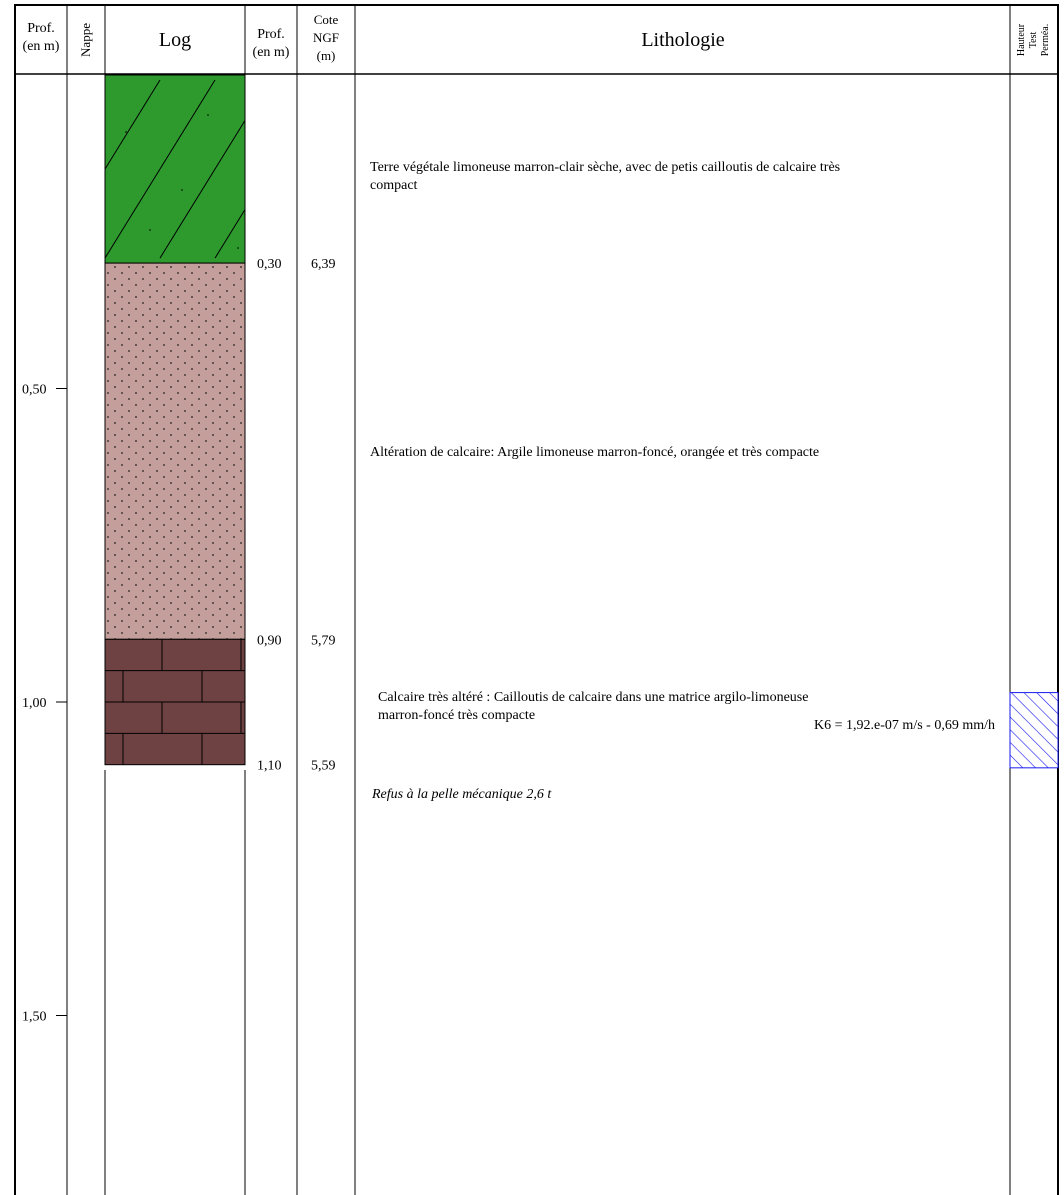 This screenshot has width=1064, height=1195. I want to click on brick-lines, so click(175, 702).